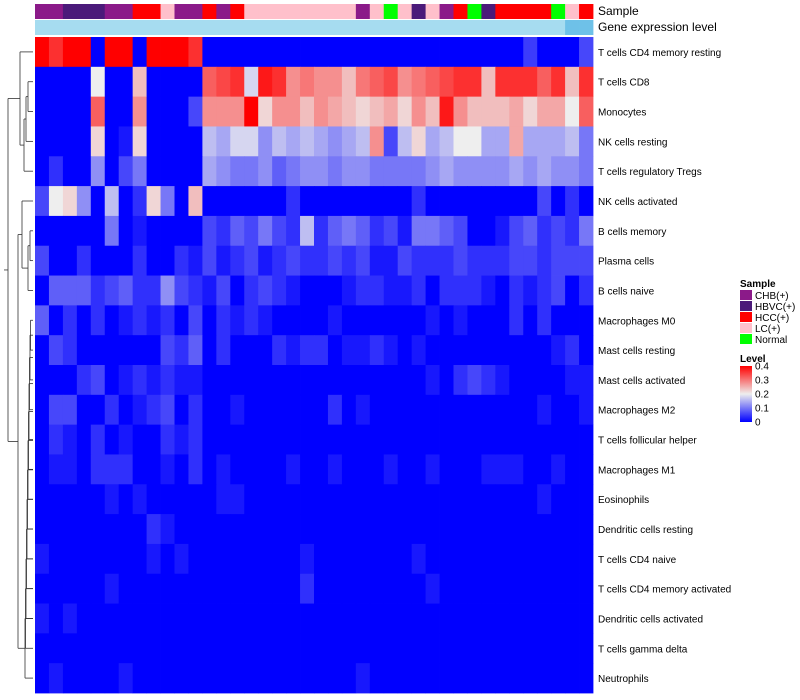  What do you see at coordinates (637, 470) in the screenshot?
I see `row-label: Macrophages M1` at bounding box center [637, 470].